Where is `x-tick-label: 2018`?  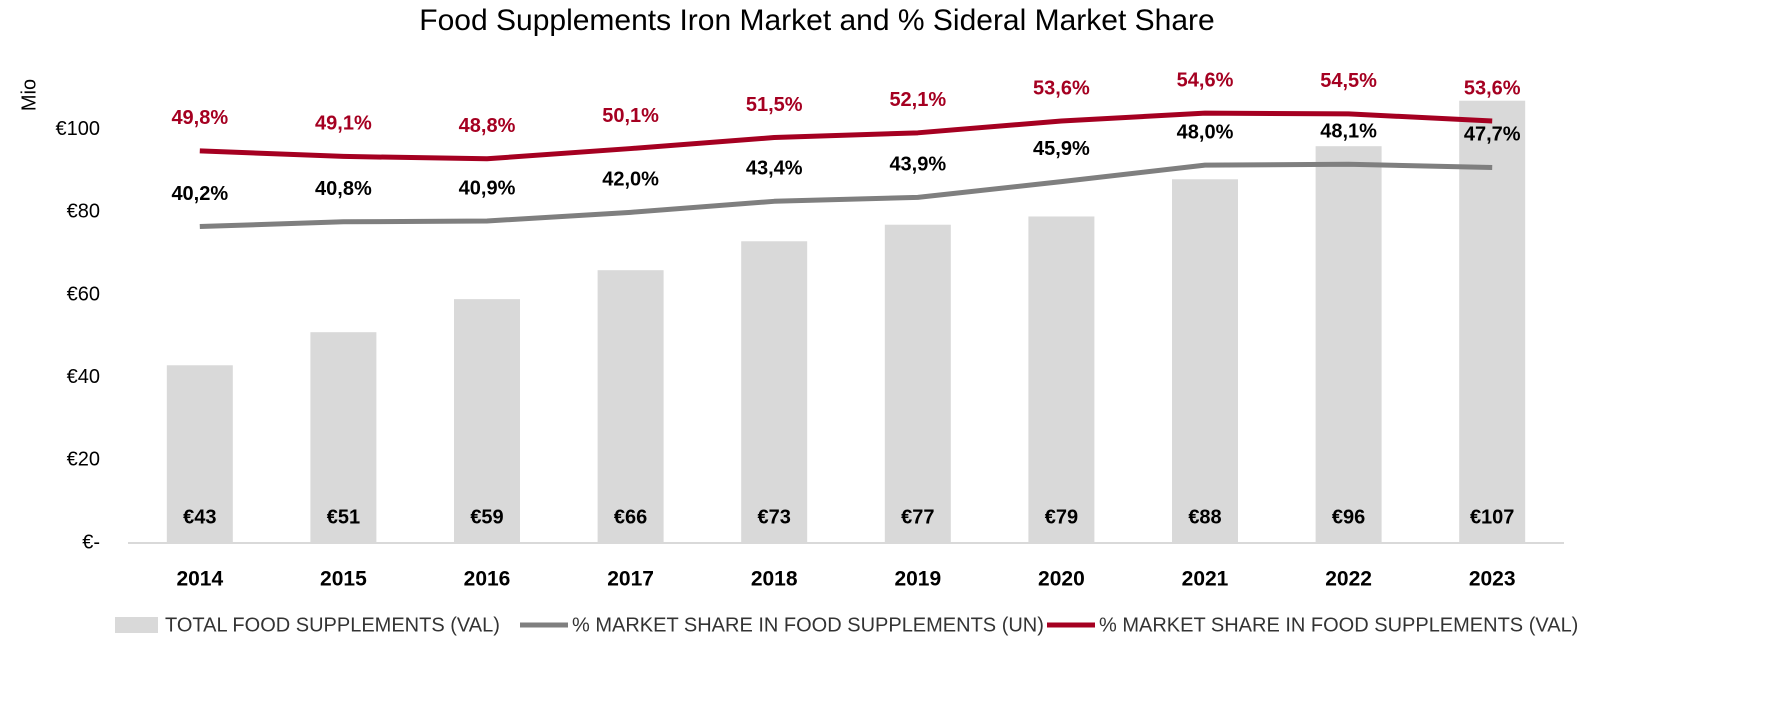 x-tick-label: 2018 is located at coordinates (774, 579).